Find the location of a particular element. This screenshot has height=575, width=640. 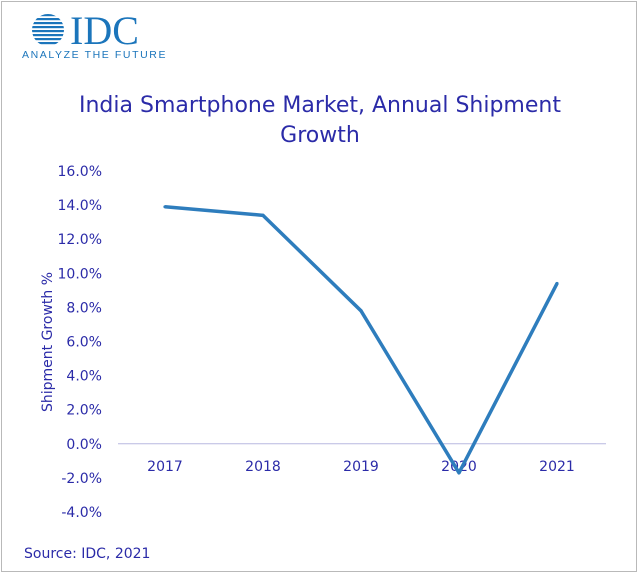

x-tick-labels: 2017 2018 2019 2020 2021 is located at coordinates (361, 467).